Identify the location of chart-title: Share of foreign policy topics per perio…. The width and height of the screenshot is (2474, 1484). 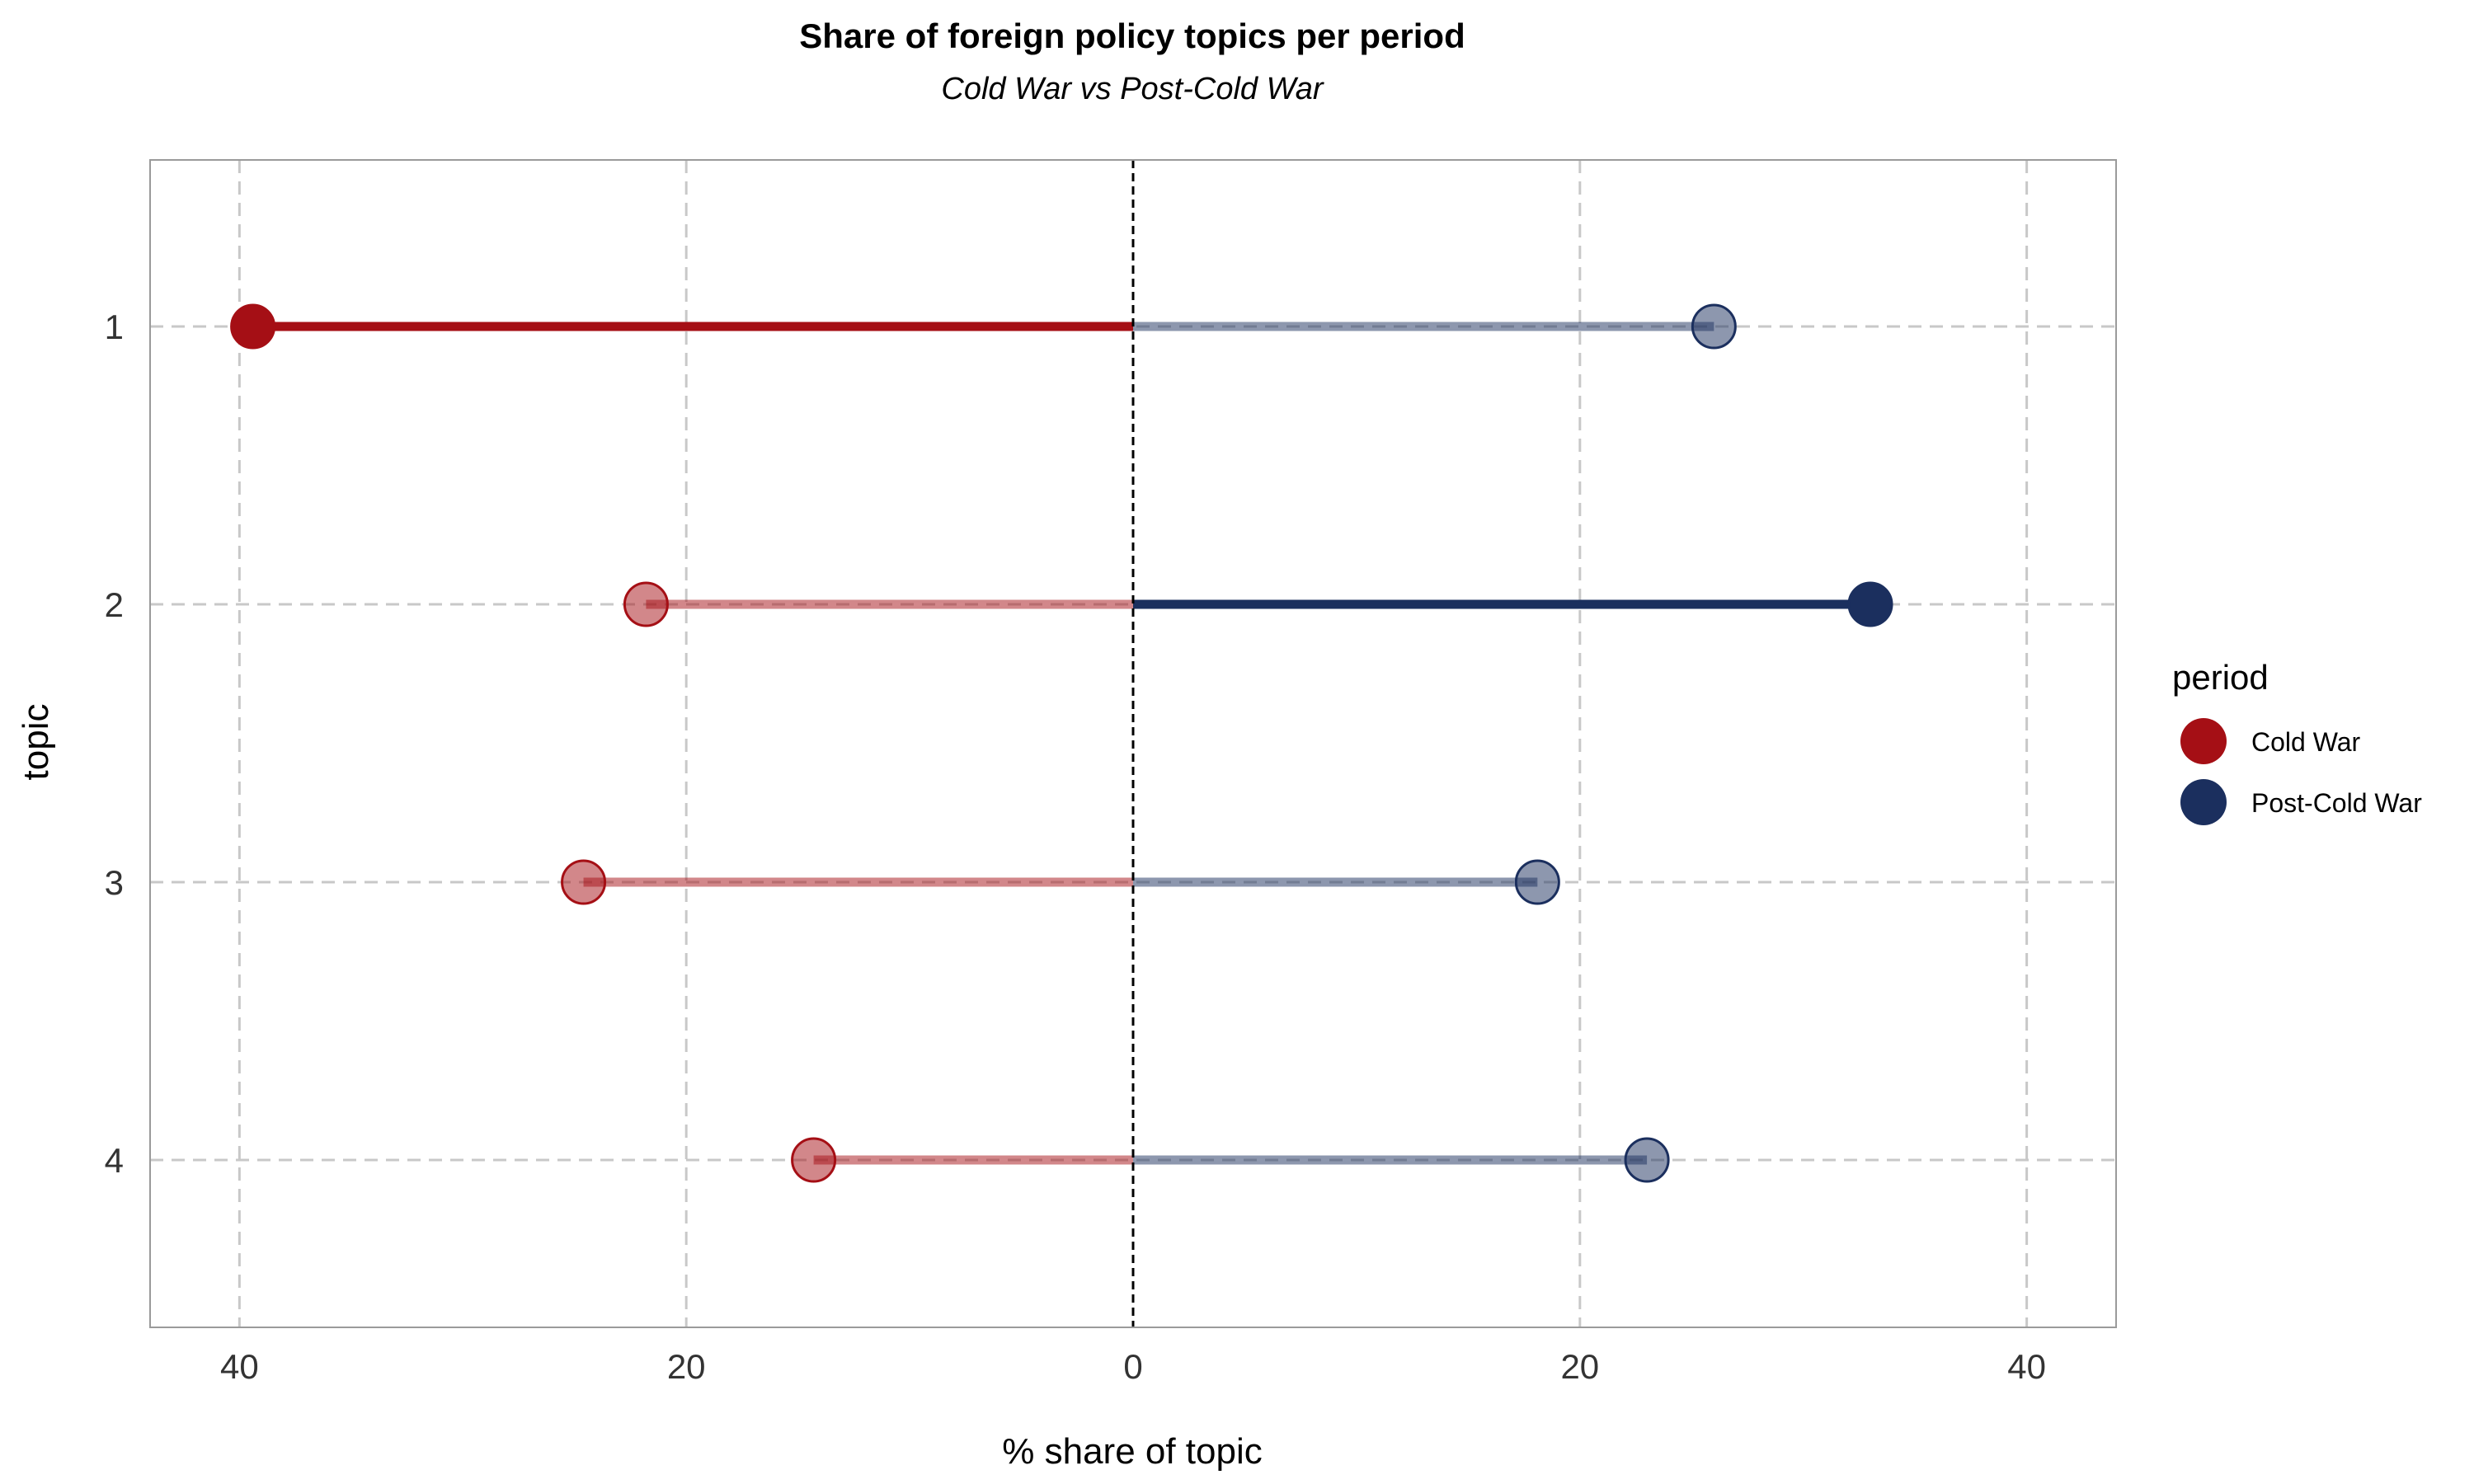
(1132, 35).